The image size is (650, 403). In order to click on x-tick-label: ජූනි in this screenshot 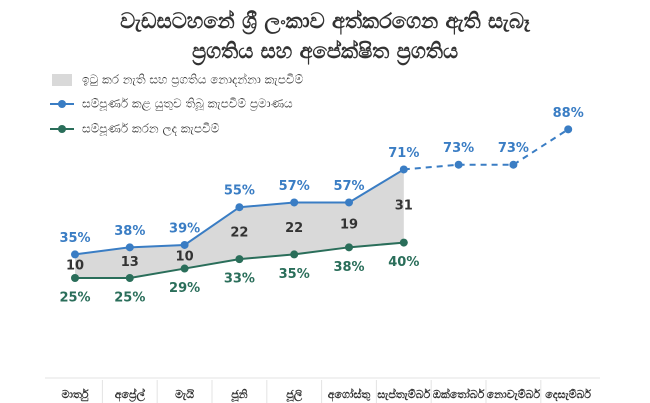, I will do `click(239, 395)`.